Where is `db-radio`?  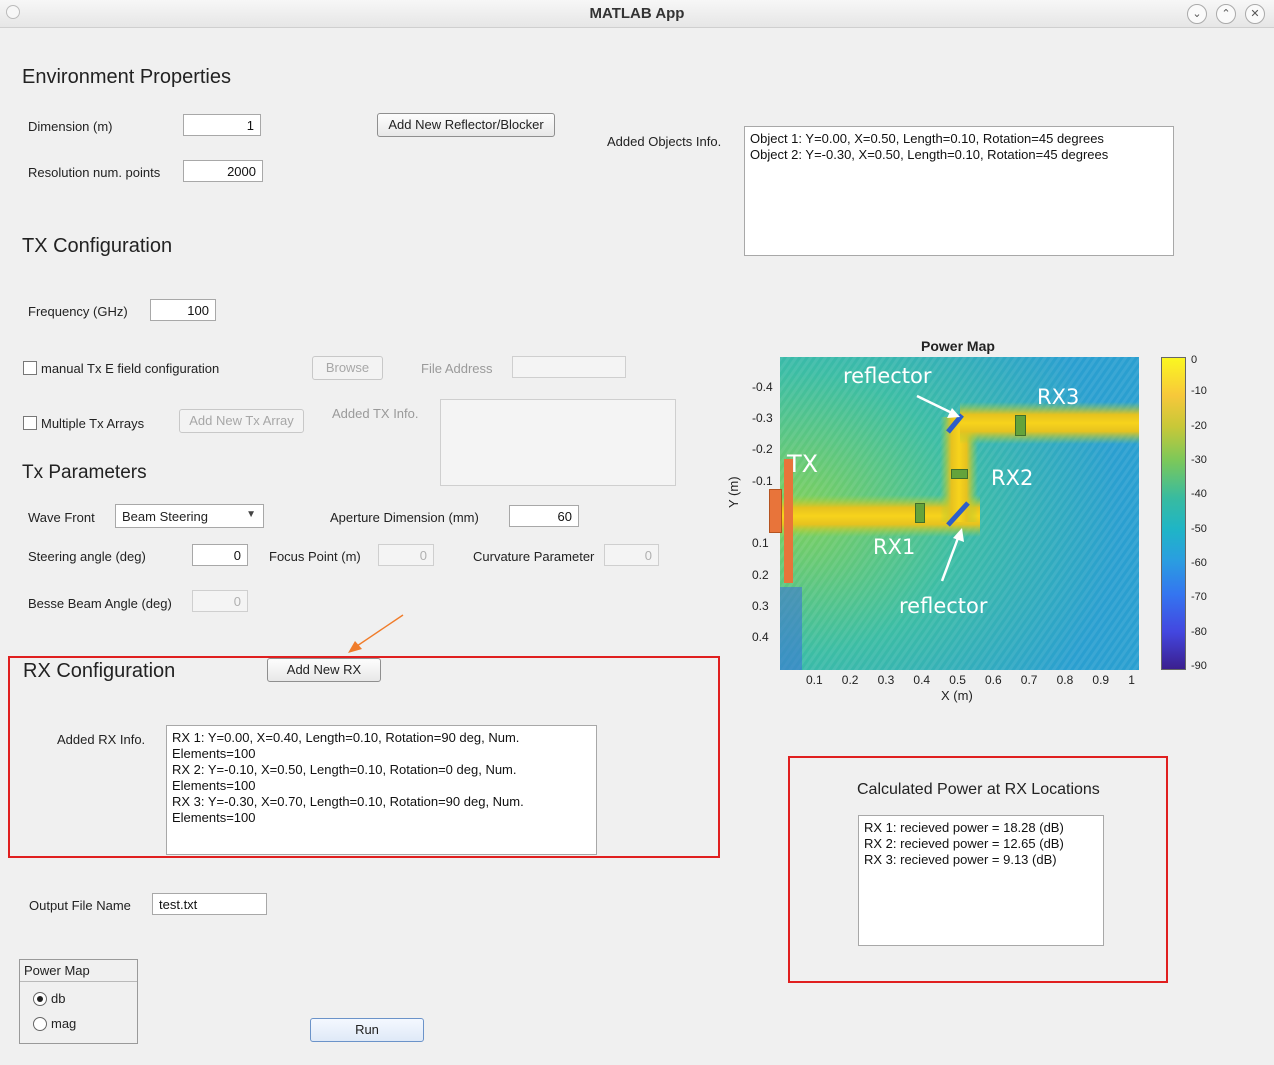
db-radio is located at coordinates (40, 999).